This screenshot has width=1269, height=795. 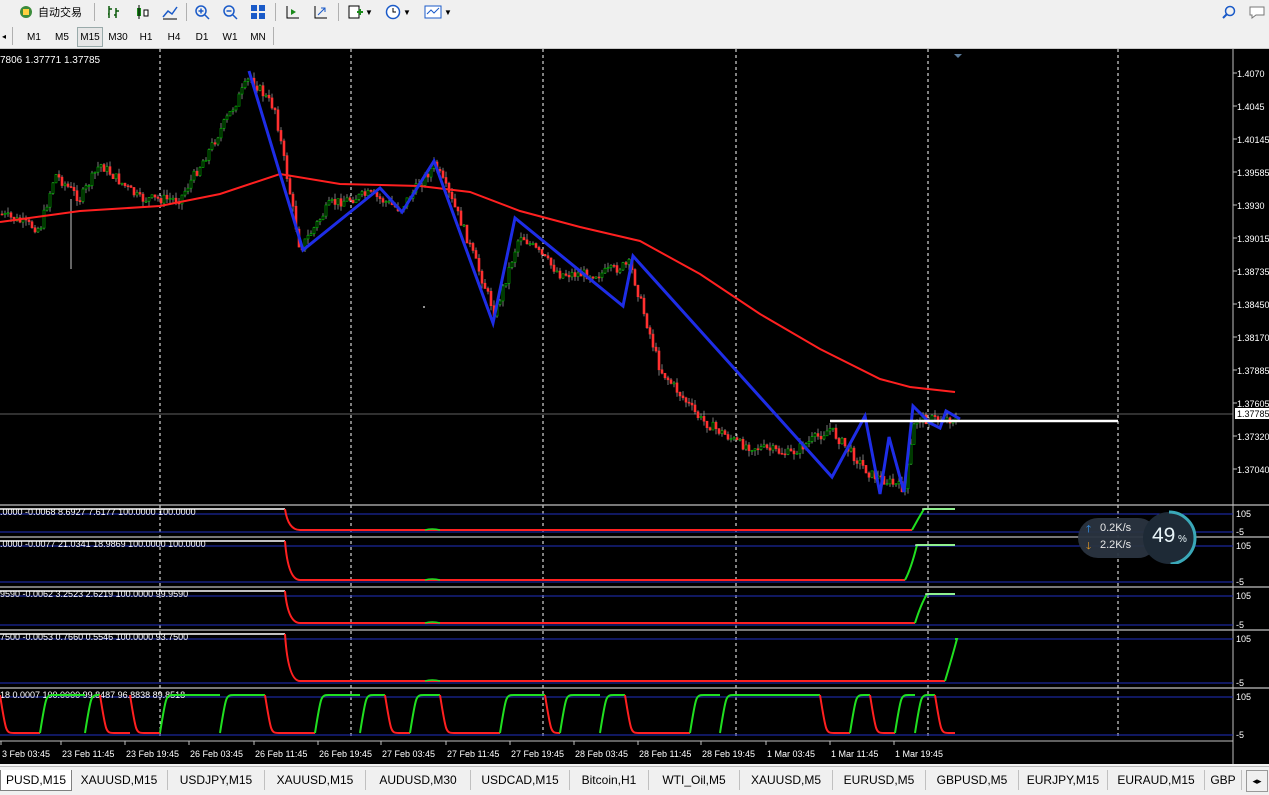 What do you see at coordinates (360, 12) in the screenshot?
I see `indicators-dropdown: ▼` at bounding box center [360, 12].